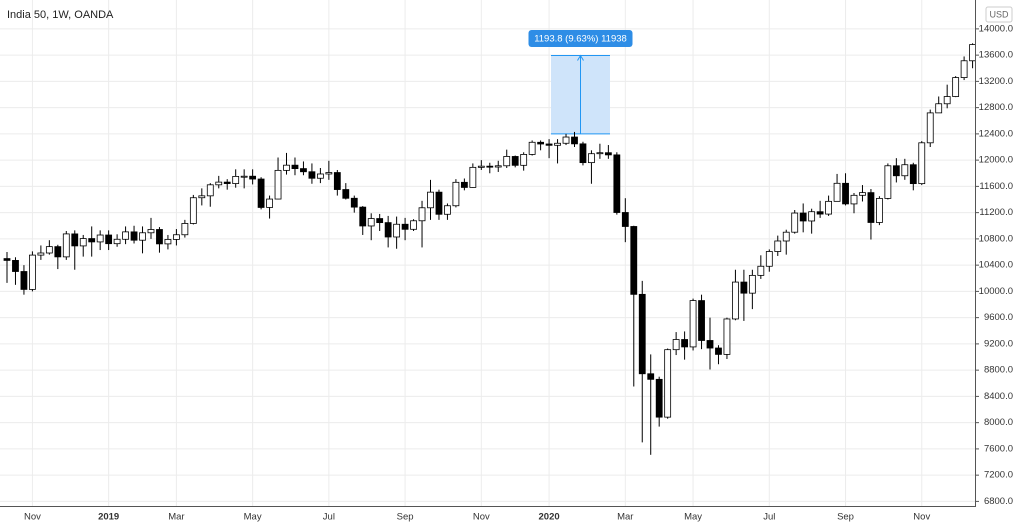 This screenshot has height=529, width=1024. Describe the element at coordinates (998, 317) in the screenshot. I see `y-tick-label: 9600.0` at that location.